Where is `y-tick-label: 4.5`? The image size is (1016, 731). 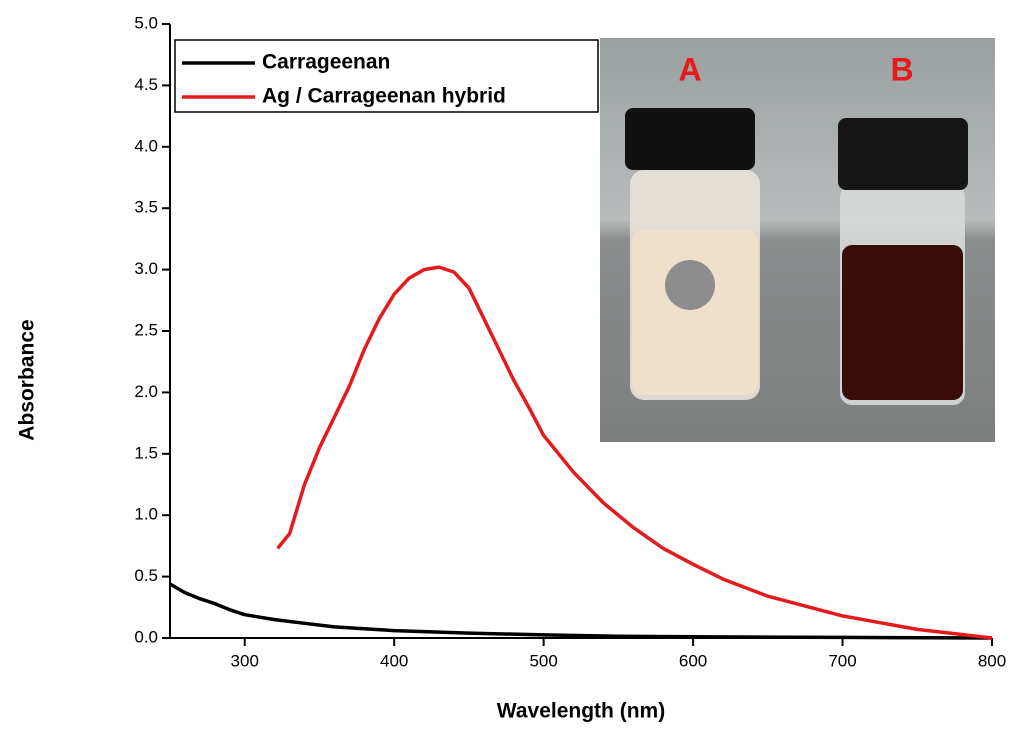 y-tick-label: 4.5 is located at coordinates (146, 84).